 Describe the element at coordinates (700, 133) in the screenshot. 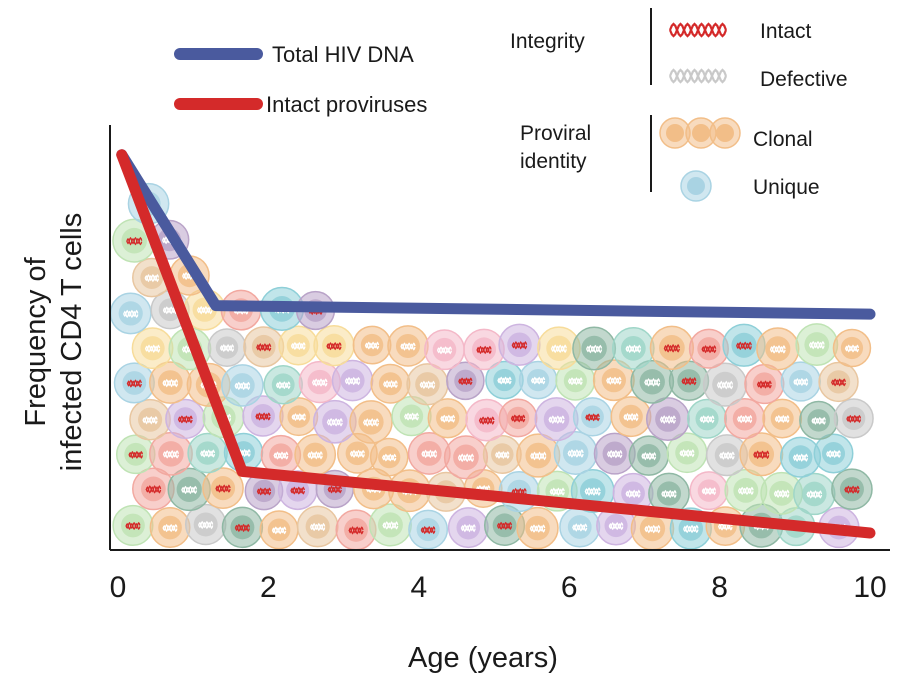

I see `clonal-cells-icon` at that location.